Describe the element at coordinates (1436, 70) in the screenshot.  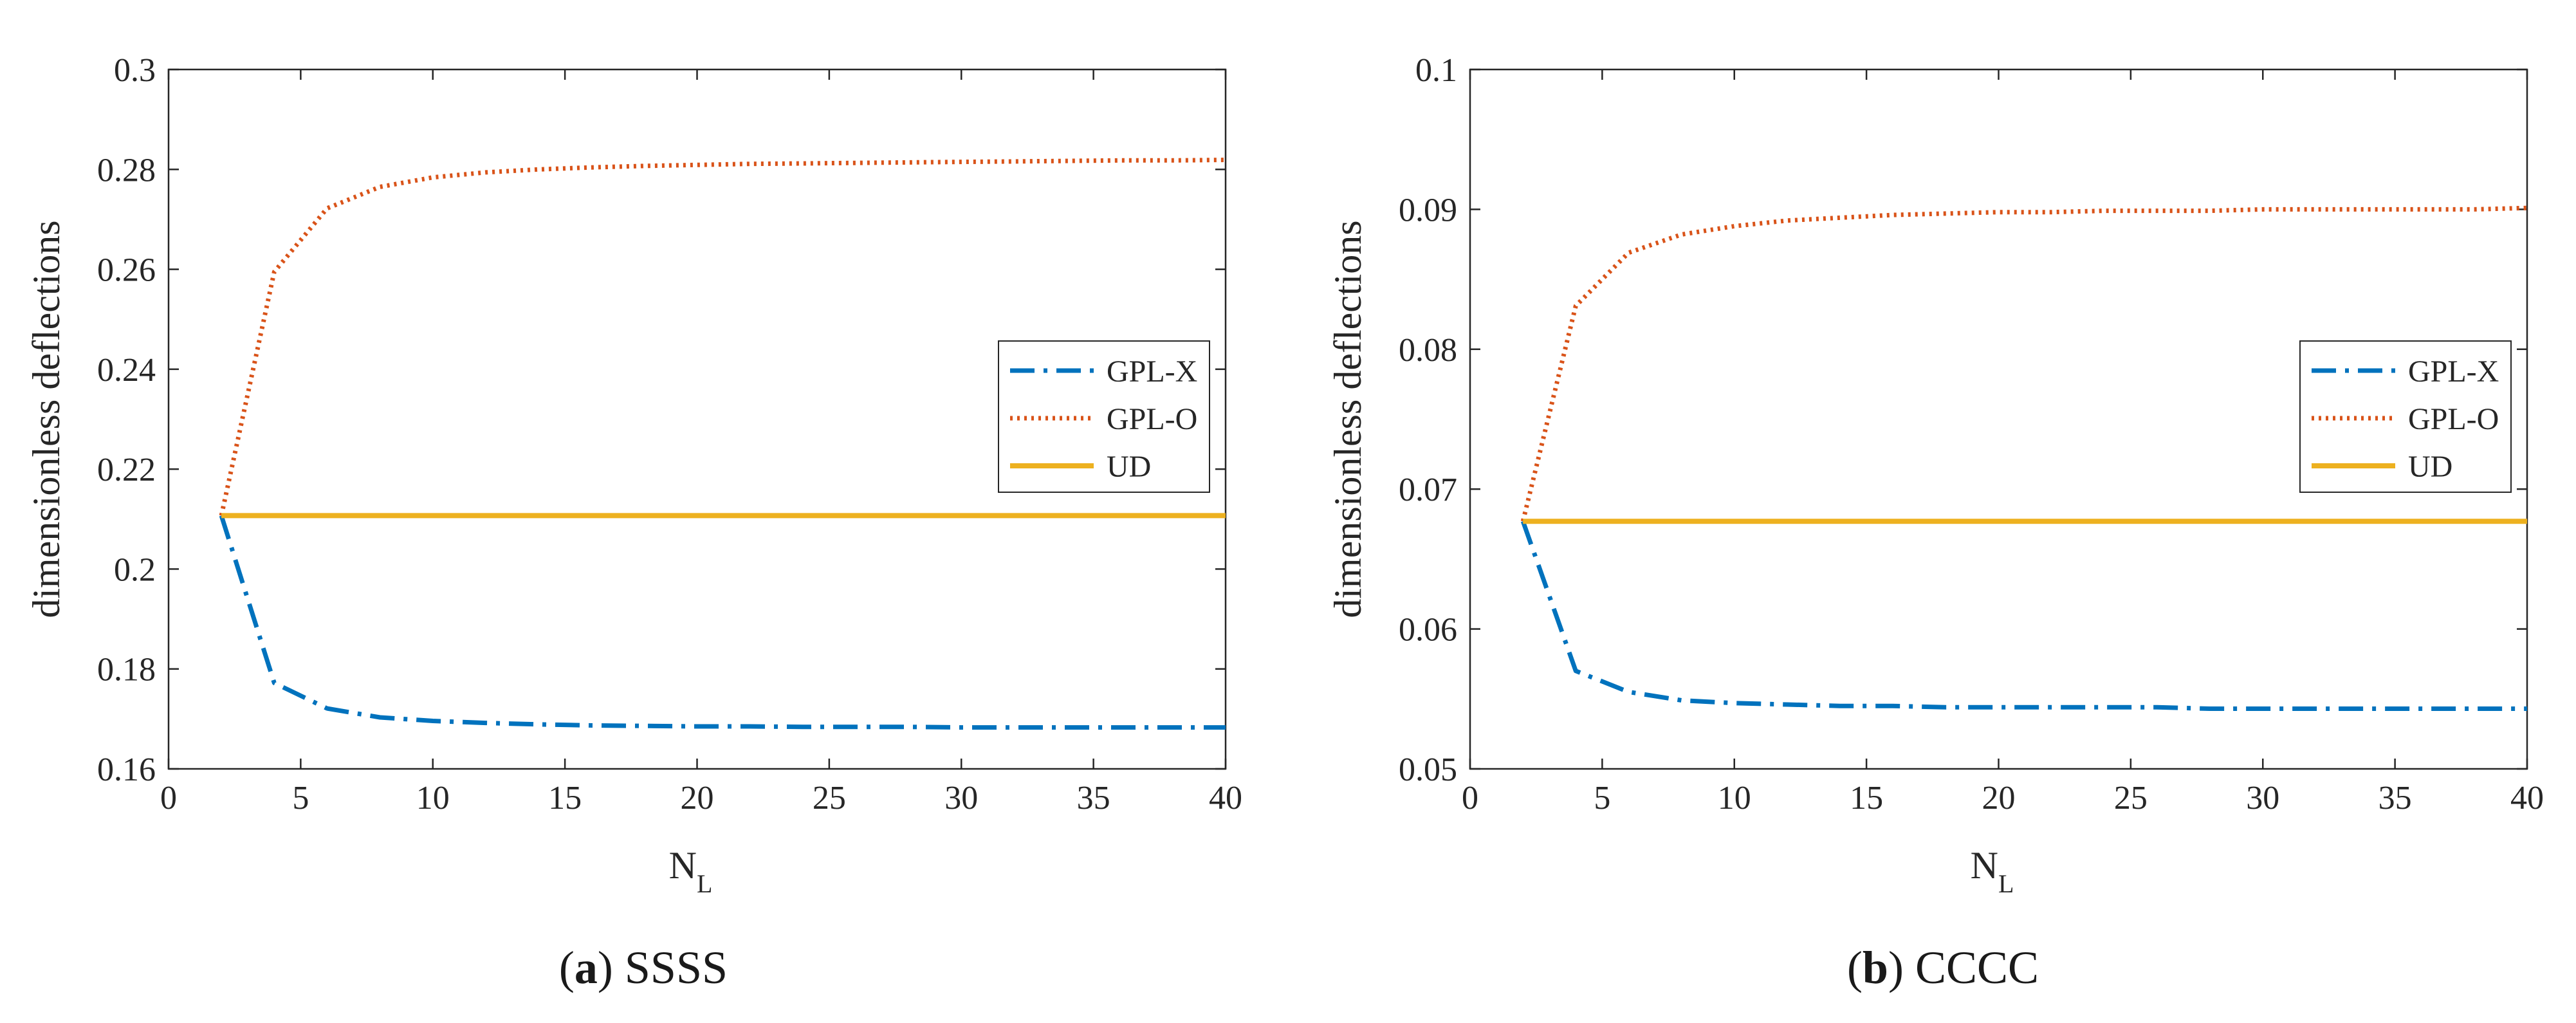
I see `y-tick-label: 0.1` at that location.